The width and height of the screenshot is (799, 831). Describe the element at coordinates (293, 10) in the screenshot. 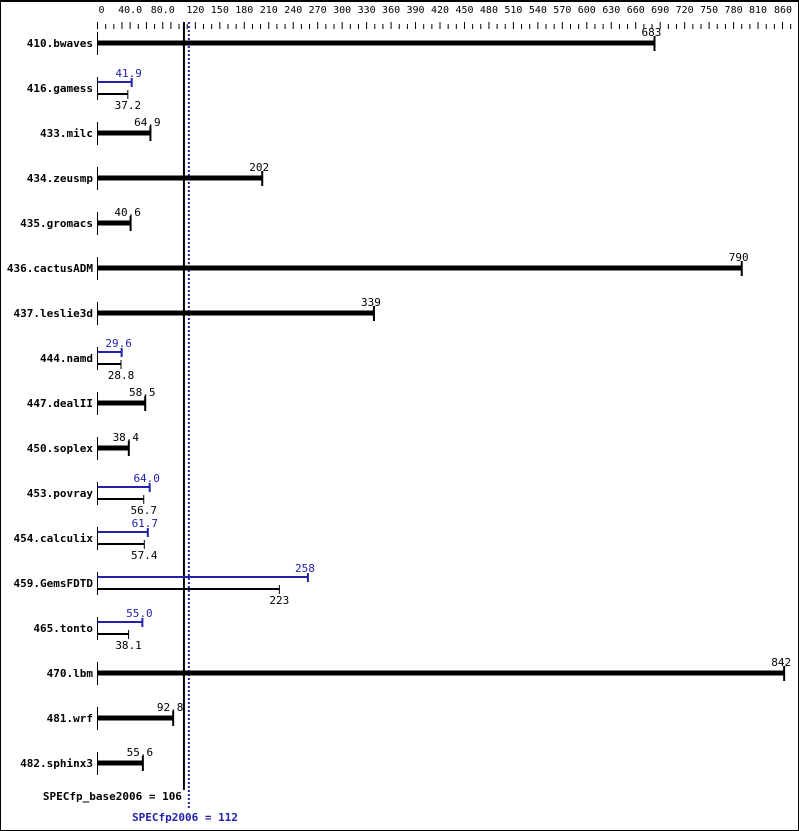

I see `tick-label: 240` at that location.